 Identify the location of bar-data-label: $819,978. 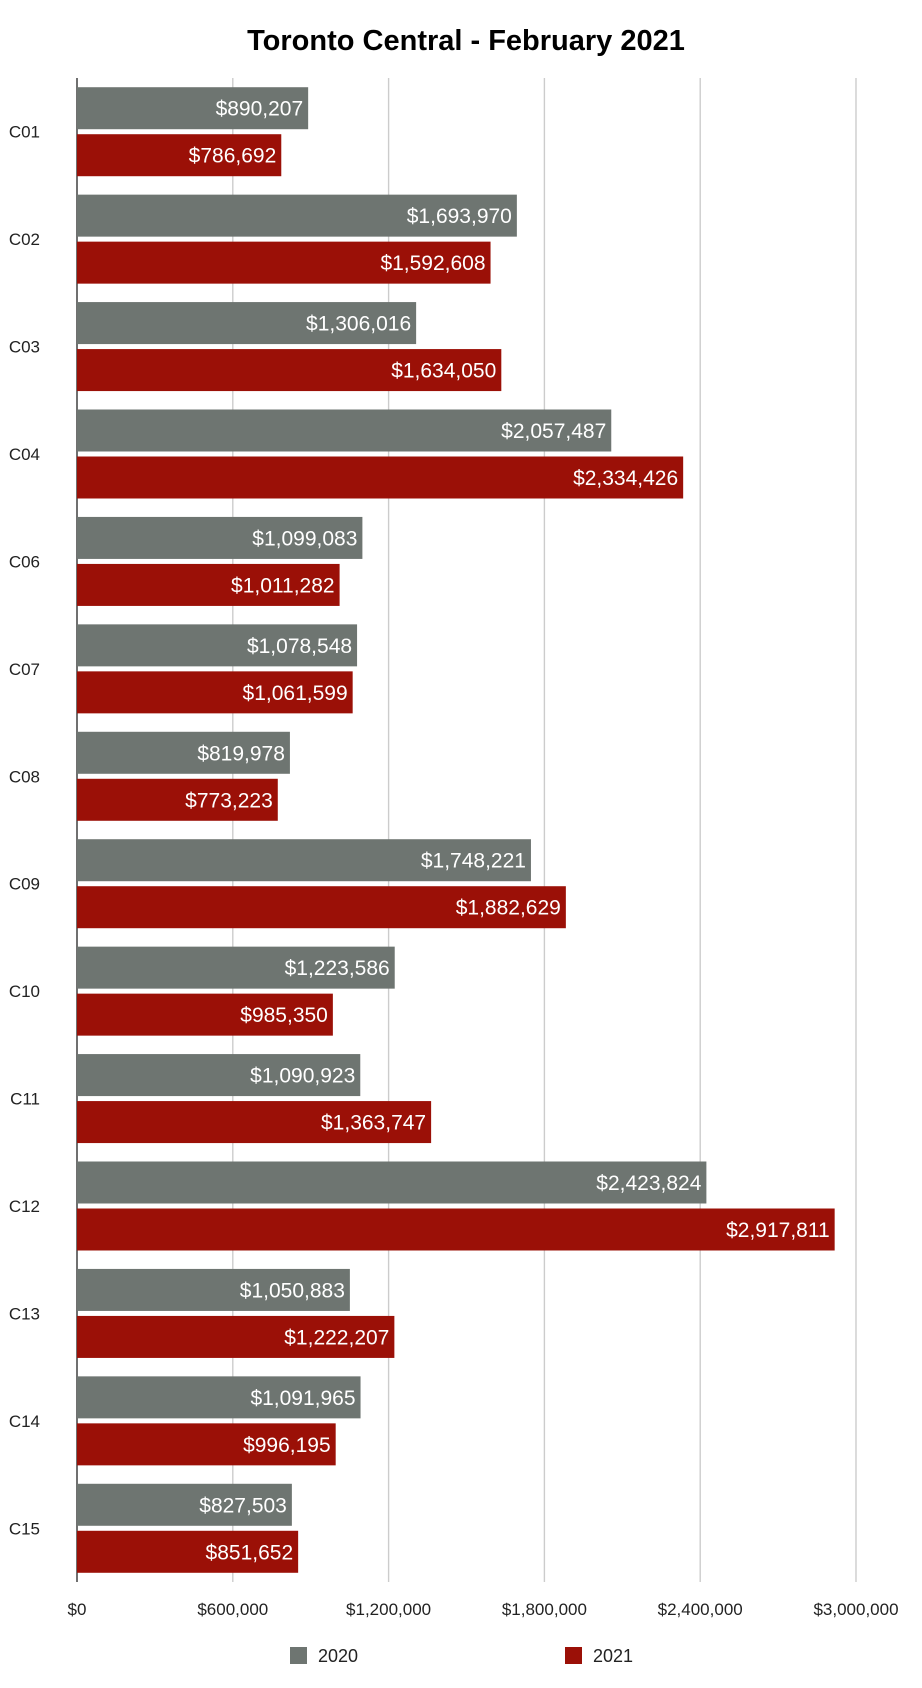
(241, 753).